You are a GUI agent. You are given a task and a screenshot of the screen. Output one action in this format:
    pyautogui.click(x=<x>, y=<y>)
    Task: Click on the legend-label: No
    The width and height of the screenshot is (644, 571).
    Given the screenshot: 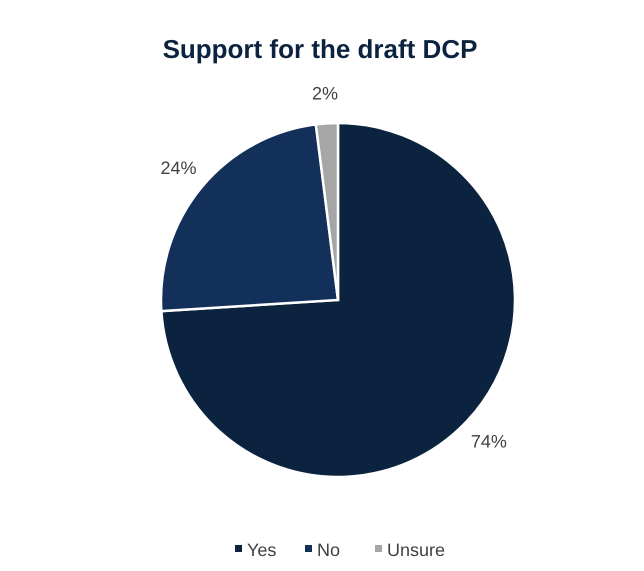 What is the action you would take?
    pyautogui.click(x=328, y=550)
    